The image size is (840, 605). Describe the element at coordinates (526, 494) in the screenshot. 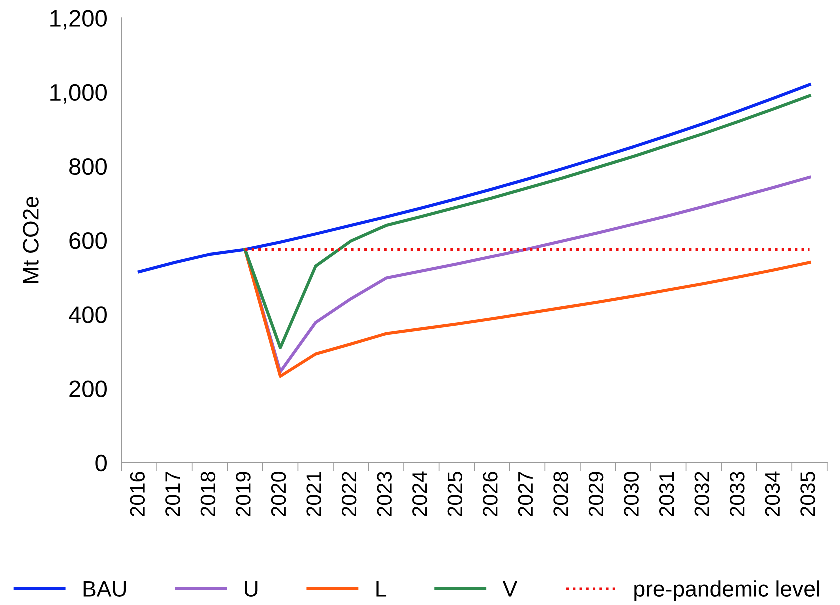

I see `x-tick-label: 2027` at that location.